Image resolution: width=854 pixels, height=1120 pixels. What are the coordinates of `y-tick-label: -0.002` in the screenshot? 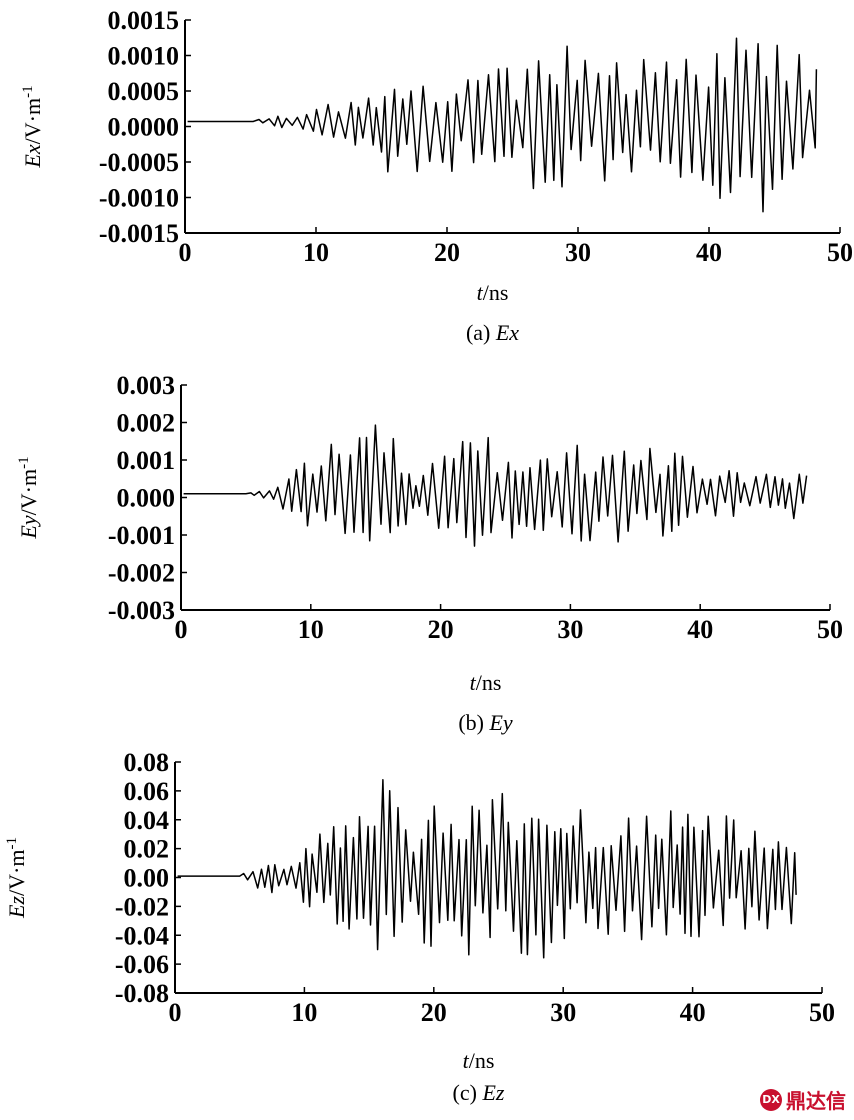 It's located at (141, 573).